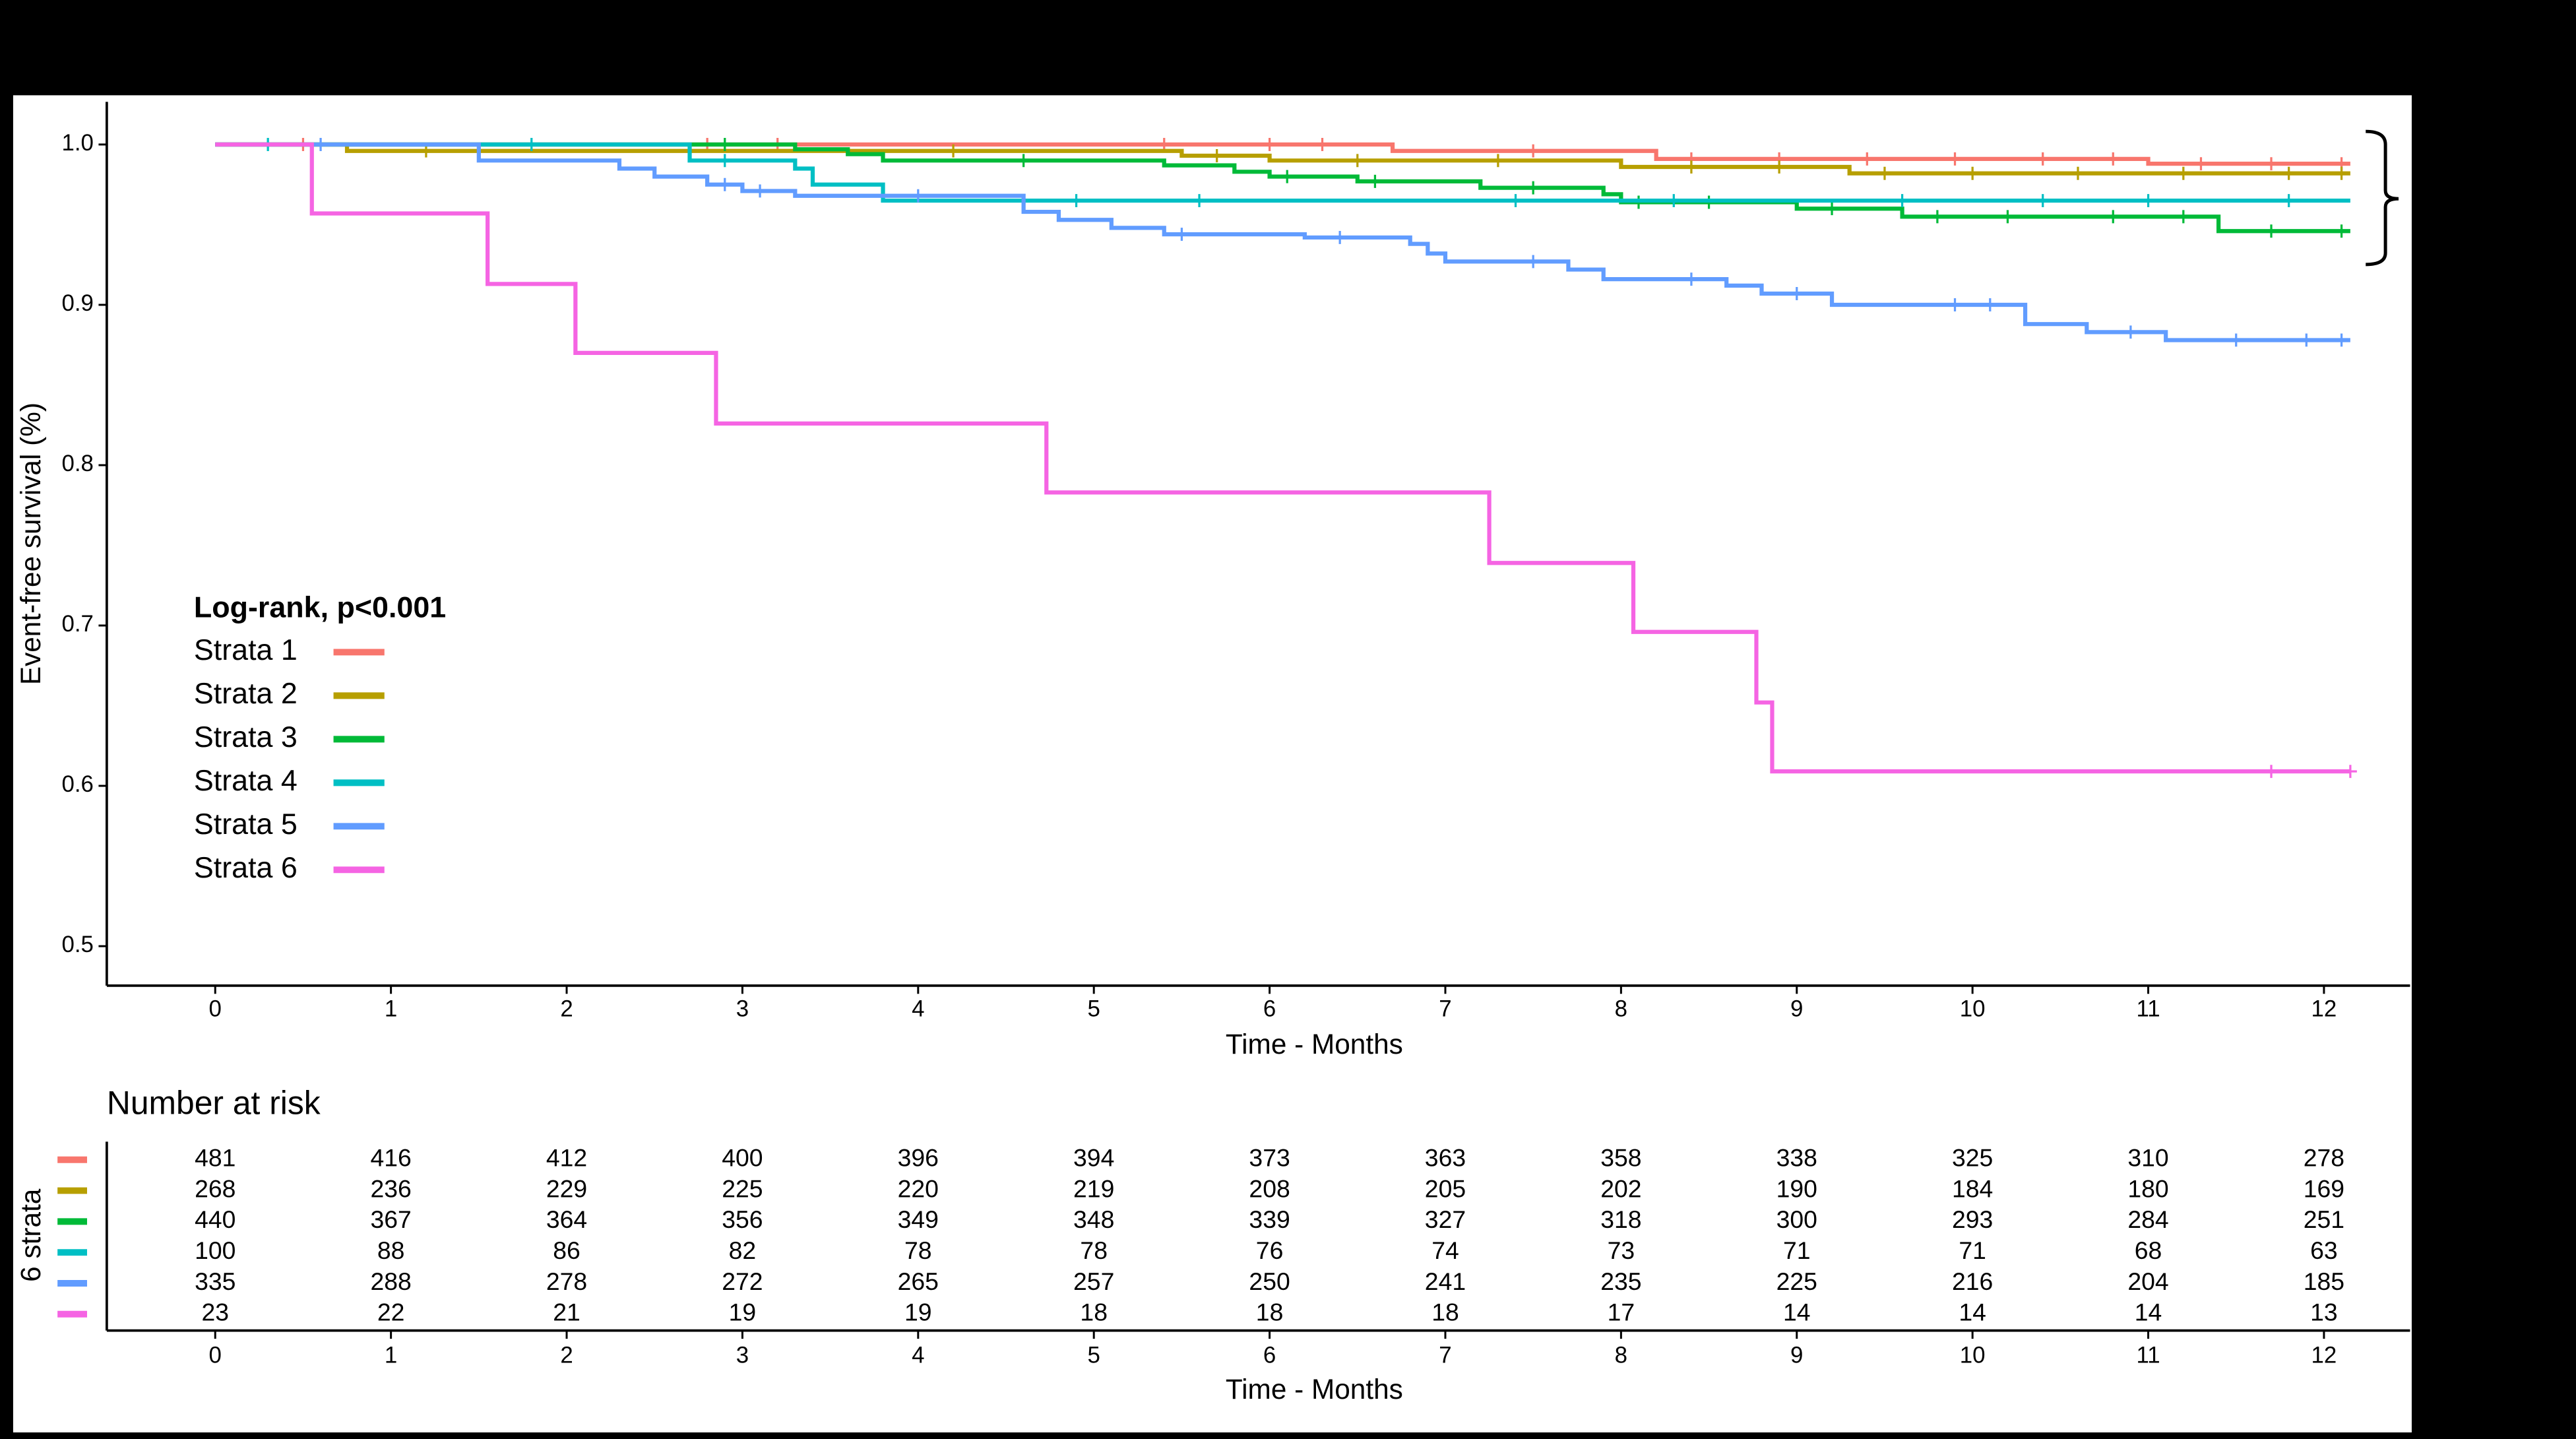  Describe the element at coordinates (1093, 1219) in the screenshot. I see `risk-count: 348` at that location.